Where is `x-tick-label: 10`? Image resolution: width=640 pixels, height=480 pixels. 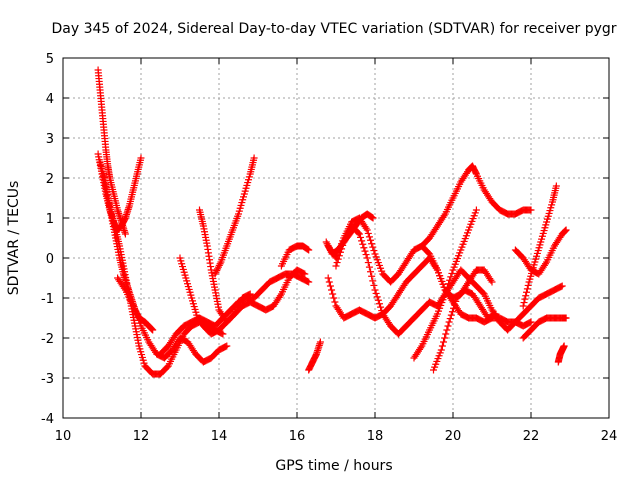
x-tick-label: 10 is located at coordinates (63, 436).